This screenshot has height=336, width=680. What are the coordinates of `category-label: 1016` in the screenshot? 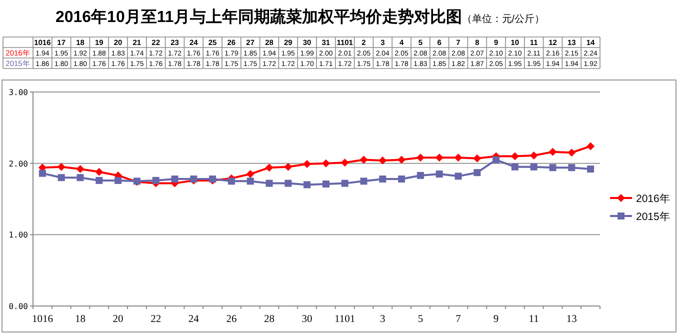 It's located at (42, 319).